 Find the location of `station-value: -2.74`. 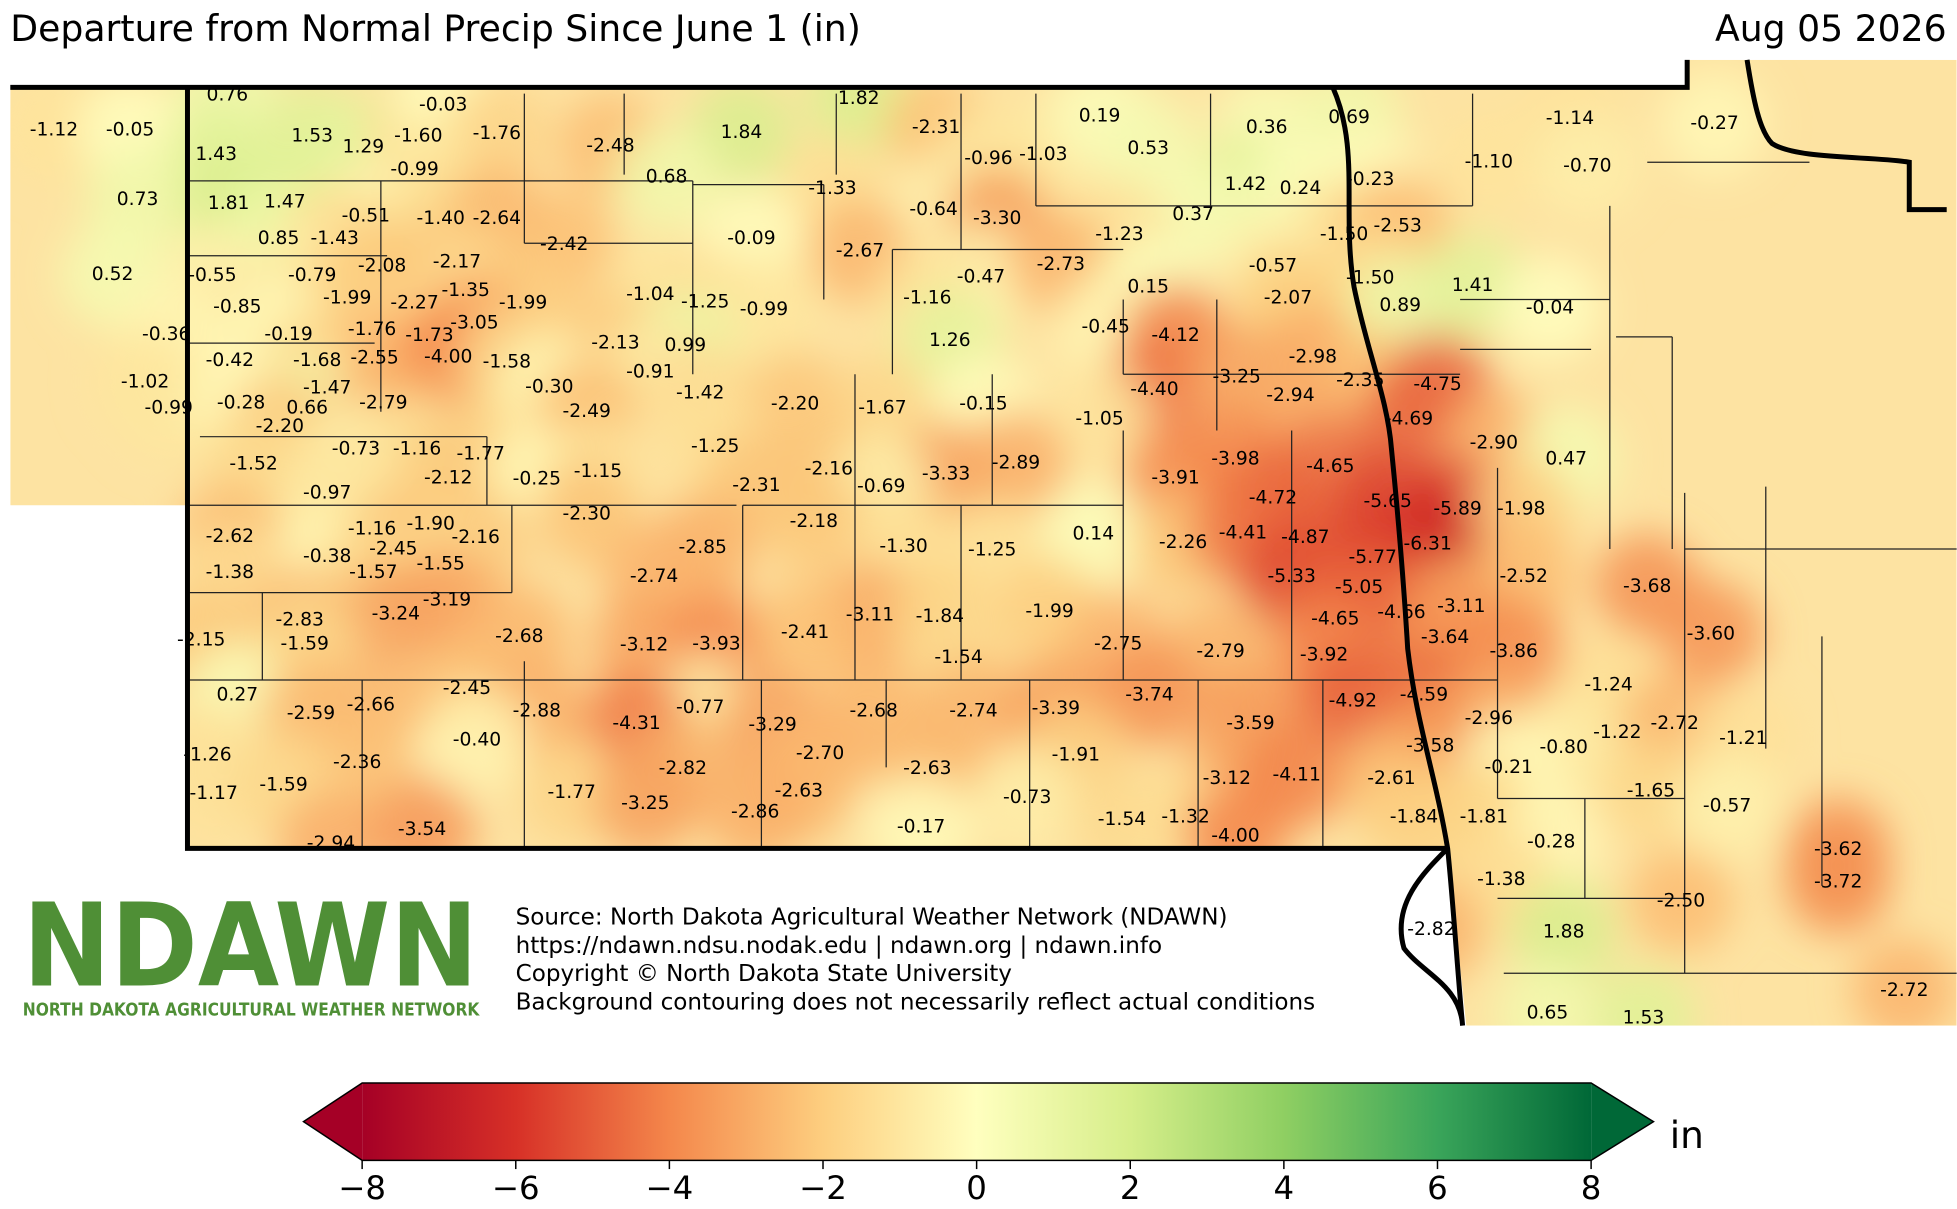

station-value: -2.74 is located at coordinates (973, 711).